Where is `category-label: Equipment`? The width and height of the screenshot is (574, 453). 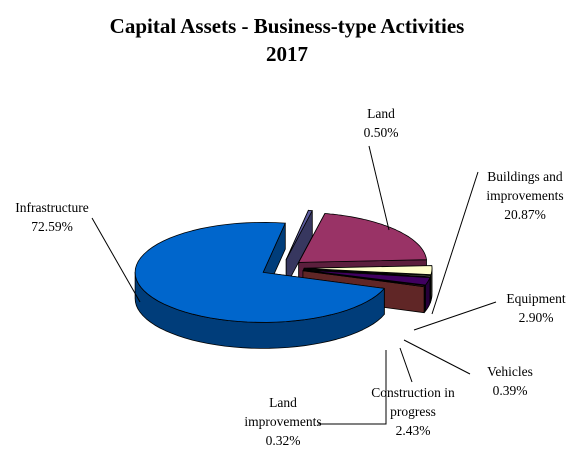
category-label: Equipment is located at coordinates (536, 298).